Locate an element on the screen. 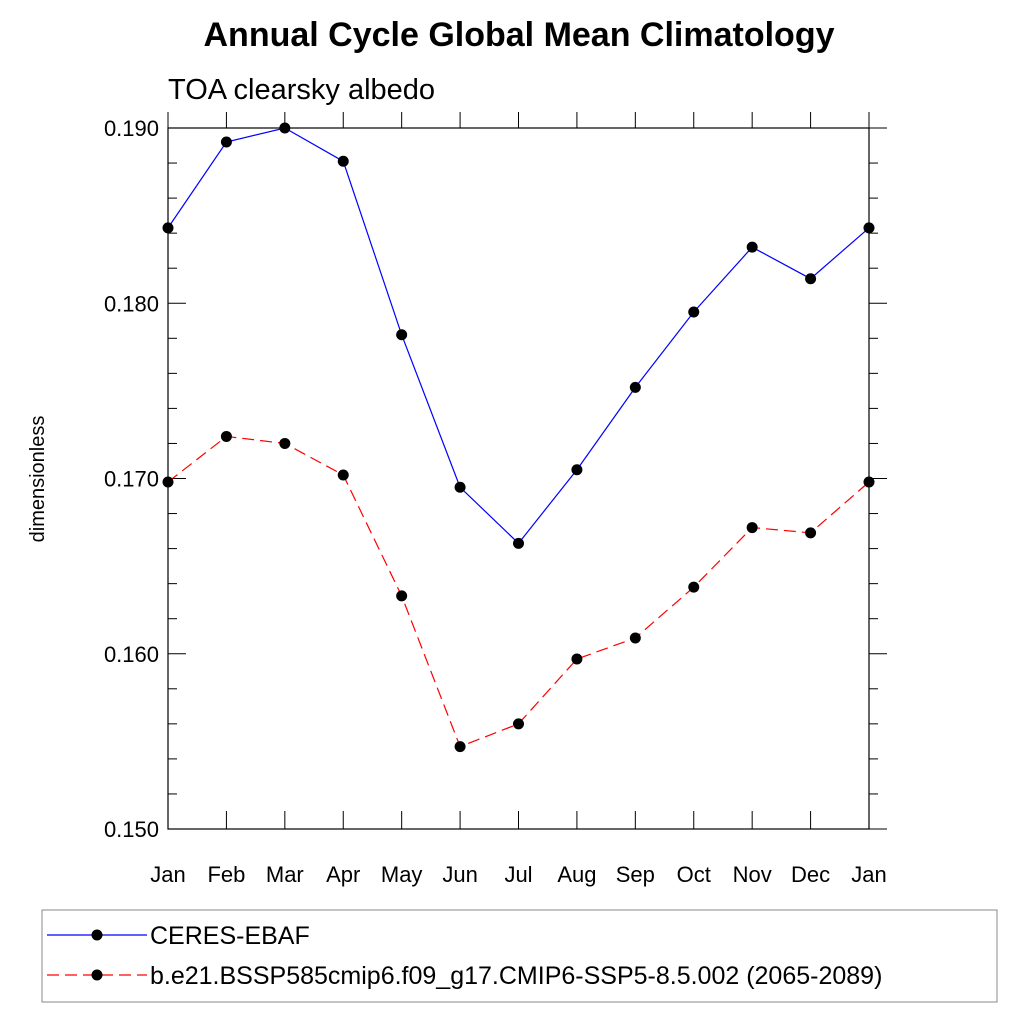 The image size is (1024, 1024). y-tick-label: 0.180 is located at coordinates (131, 303).